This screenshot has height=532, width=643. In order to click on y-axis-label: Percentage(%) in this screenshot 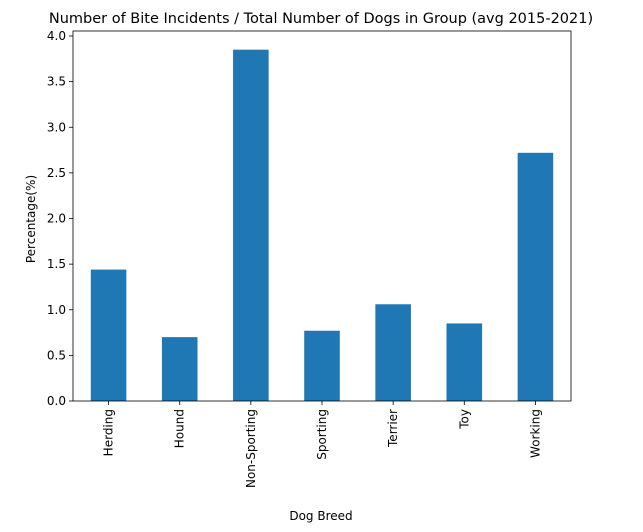, I will do `click(31, 219)`.